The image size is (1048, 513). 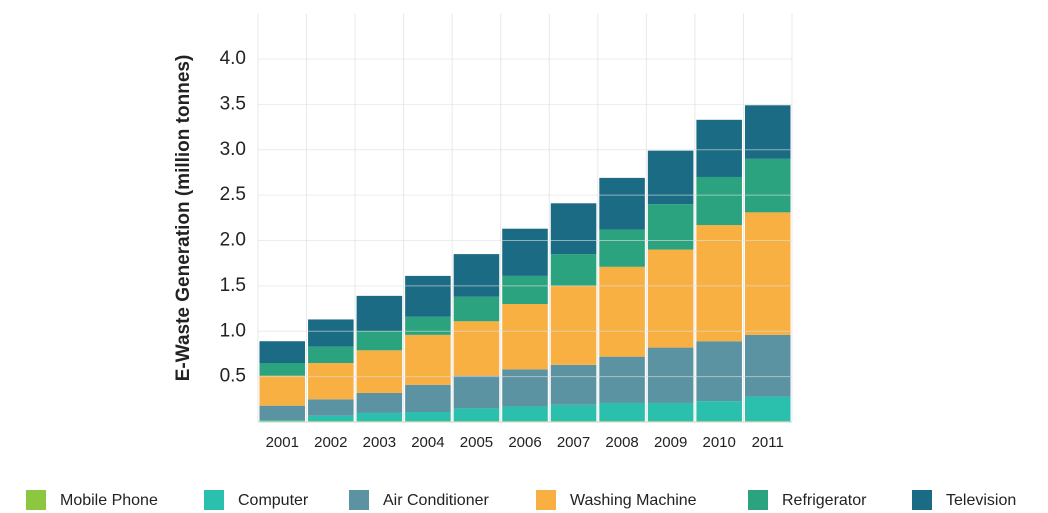 I want to click on legend-label: Mobile Phone, so click(x=109, y=500).